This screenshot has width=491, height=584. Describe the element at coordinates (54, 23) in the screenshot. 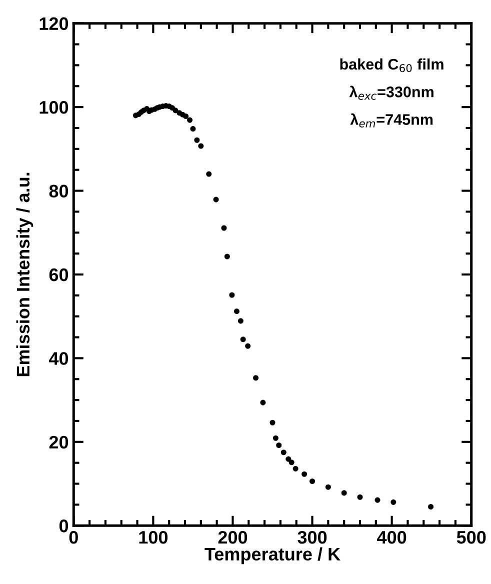

I see `y-tick-label: 120` at that location.